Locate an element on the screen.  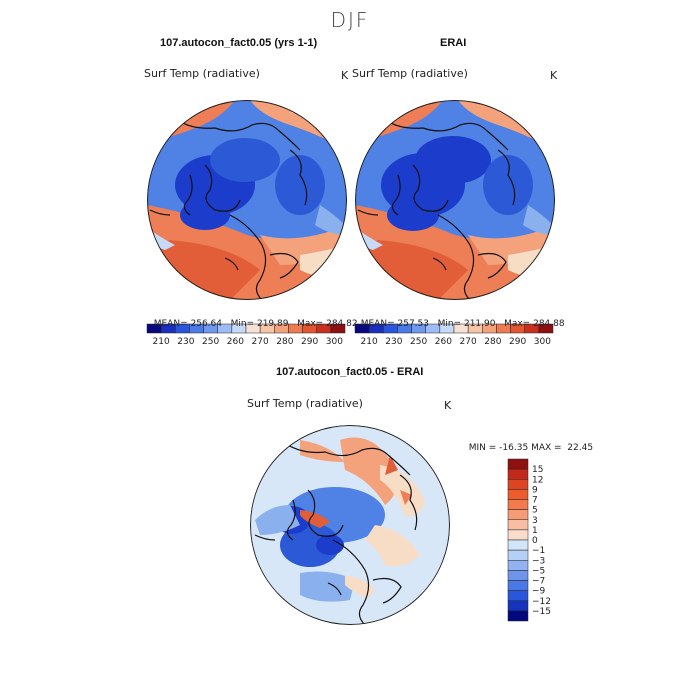
colorbar-tick-label: −5 is located at coordinates (538, 571).